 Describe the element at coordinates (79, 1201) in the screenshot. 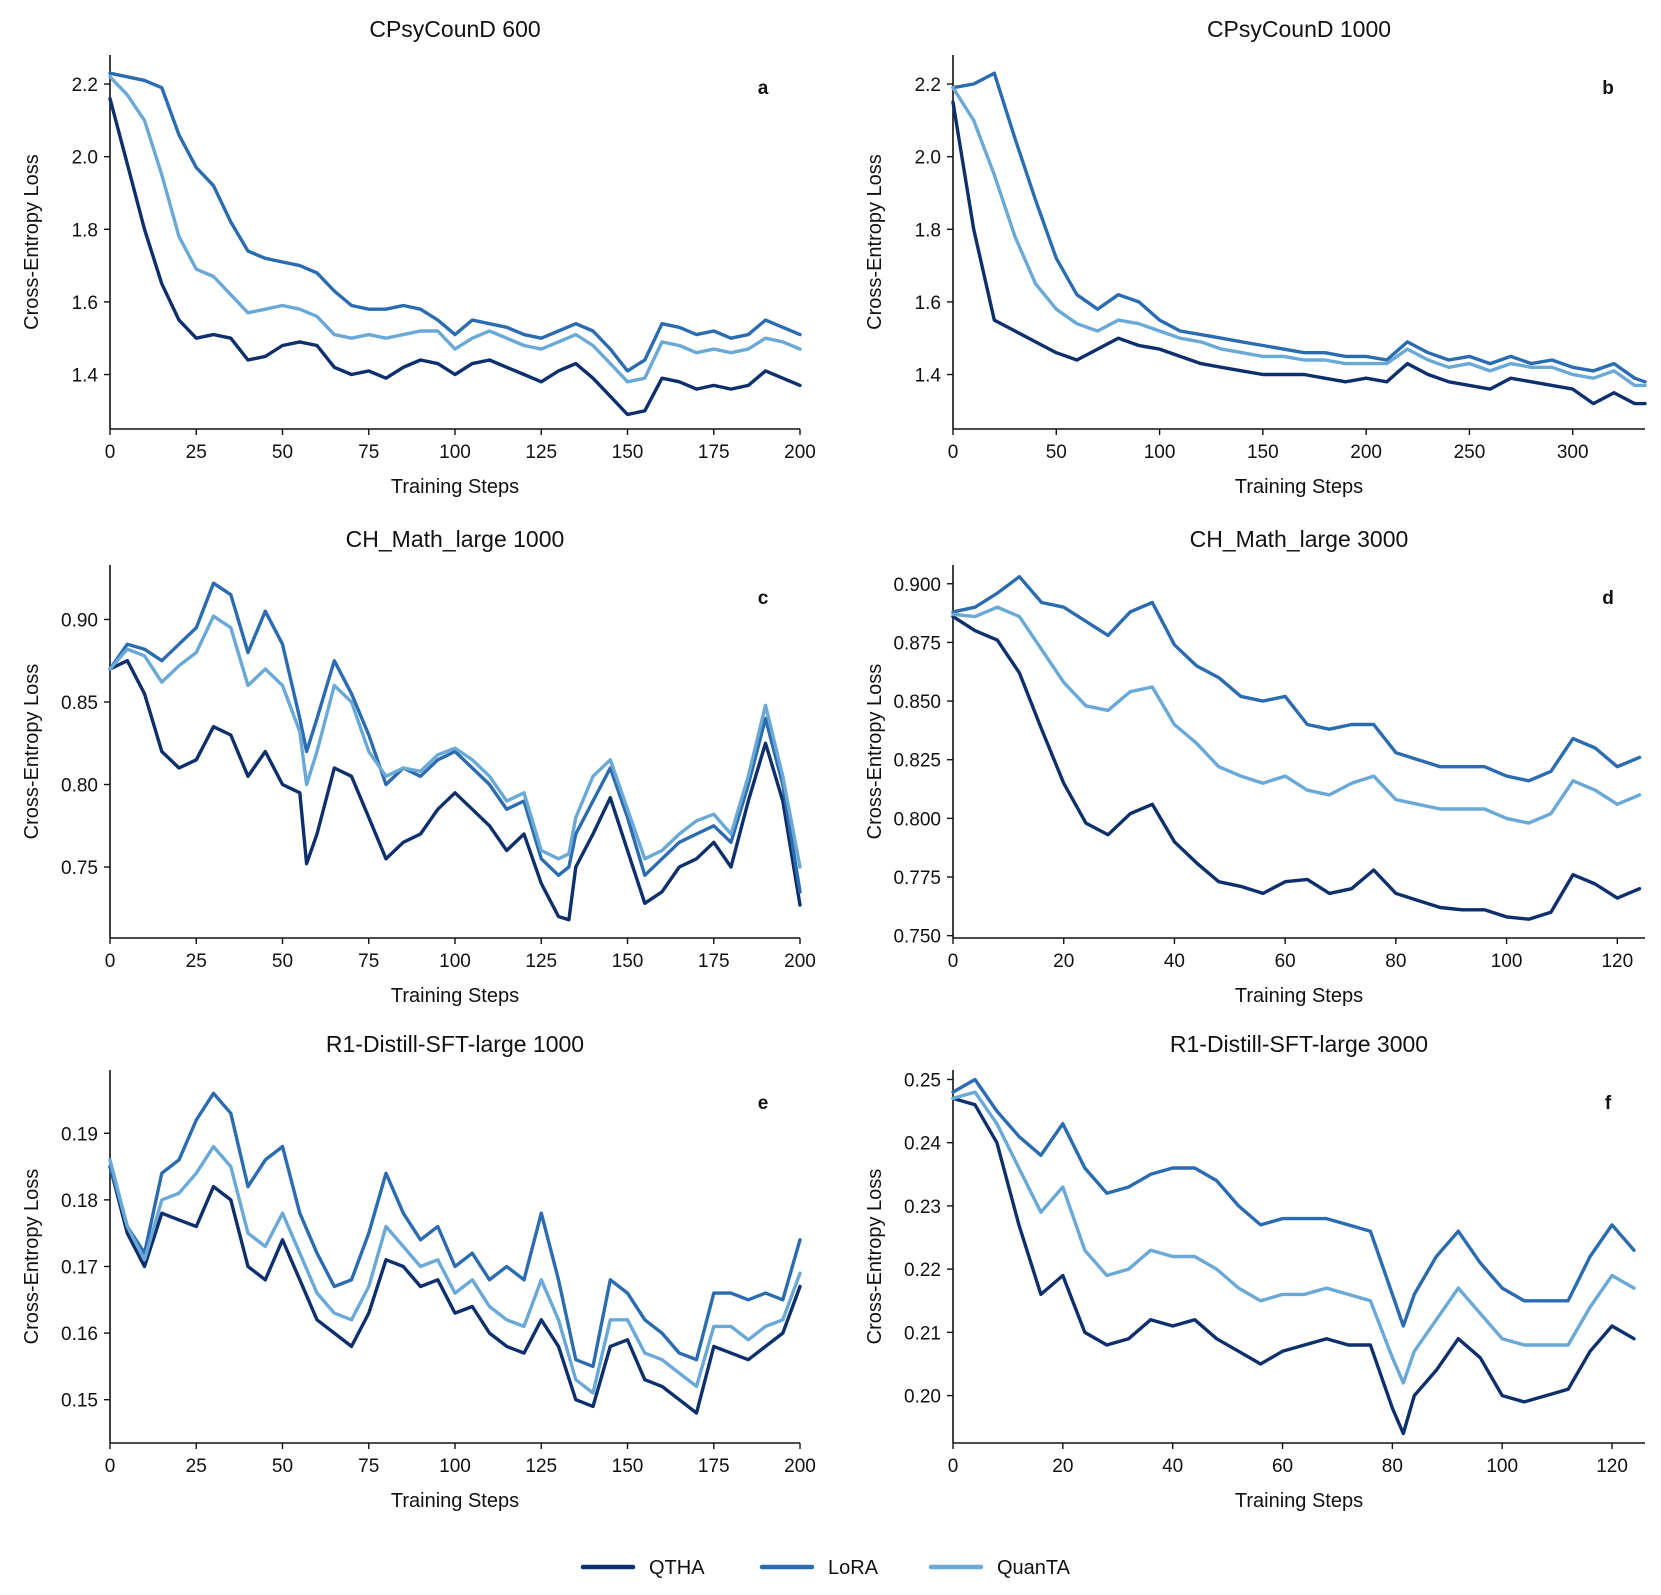

I see `y-tick-label: 0.18` at that location.